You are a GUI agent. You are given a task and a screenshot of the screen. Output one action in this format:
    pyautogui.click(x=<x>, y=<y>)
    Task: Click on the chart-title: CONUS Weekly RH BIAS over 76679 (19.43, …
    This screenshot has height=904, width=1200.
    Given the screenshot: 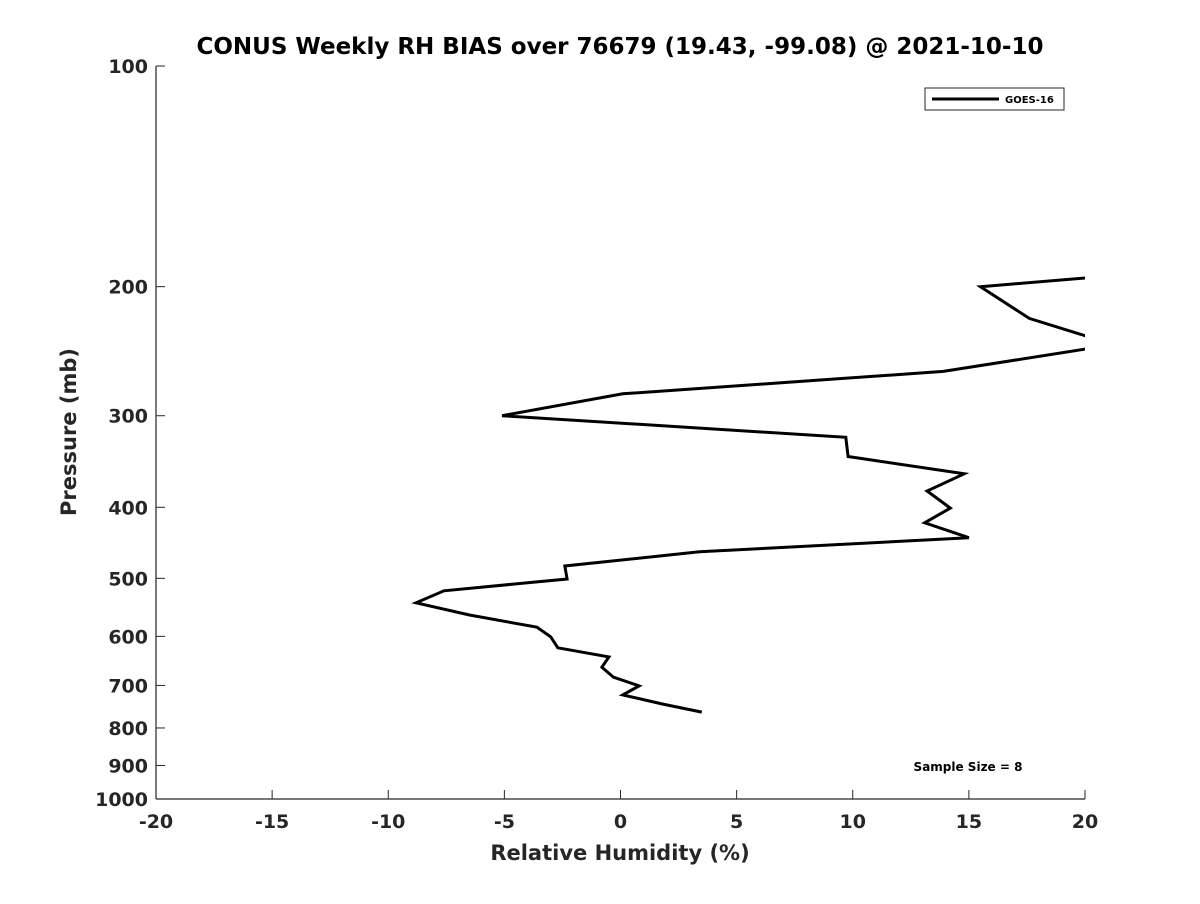 What is the action you would take?
    pyautogui.click(x=619, y=47)
    